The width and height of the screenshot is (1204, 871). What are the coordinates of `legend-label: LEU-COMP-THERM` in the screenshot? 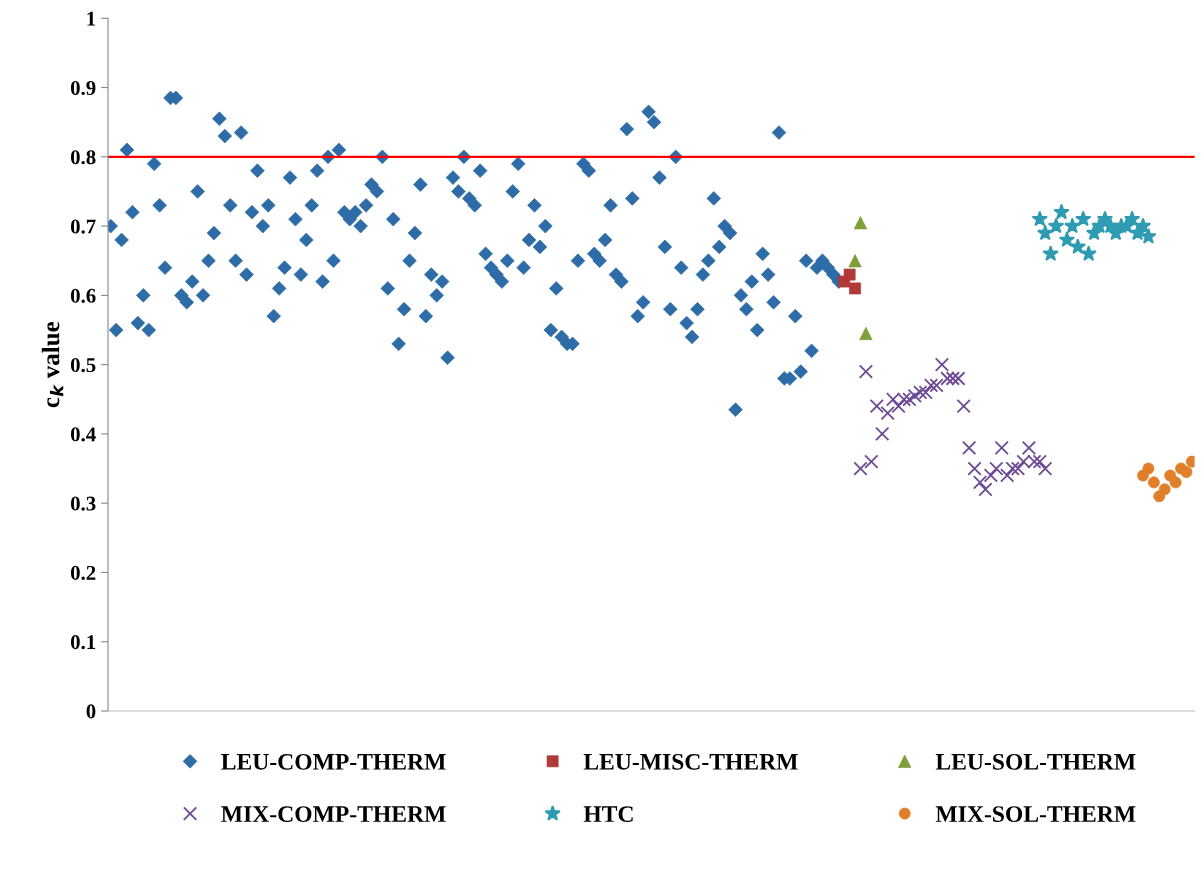 It's located at (333, 761).